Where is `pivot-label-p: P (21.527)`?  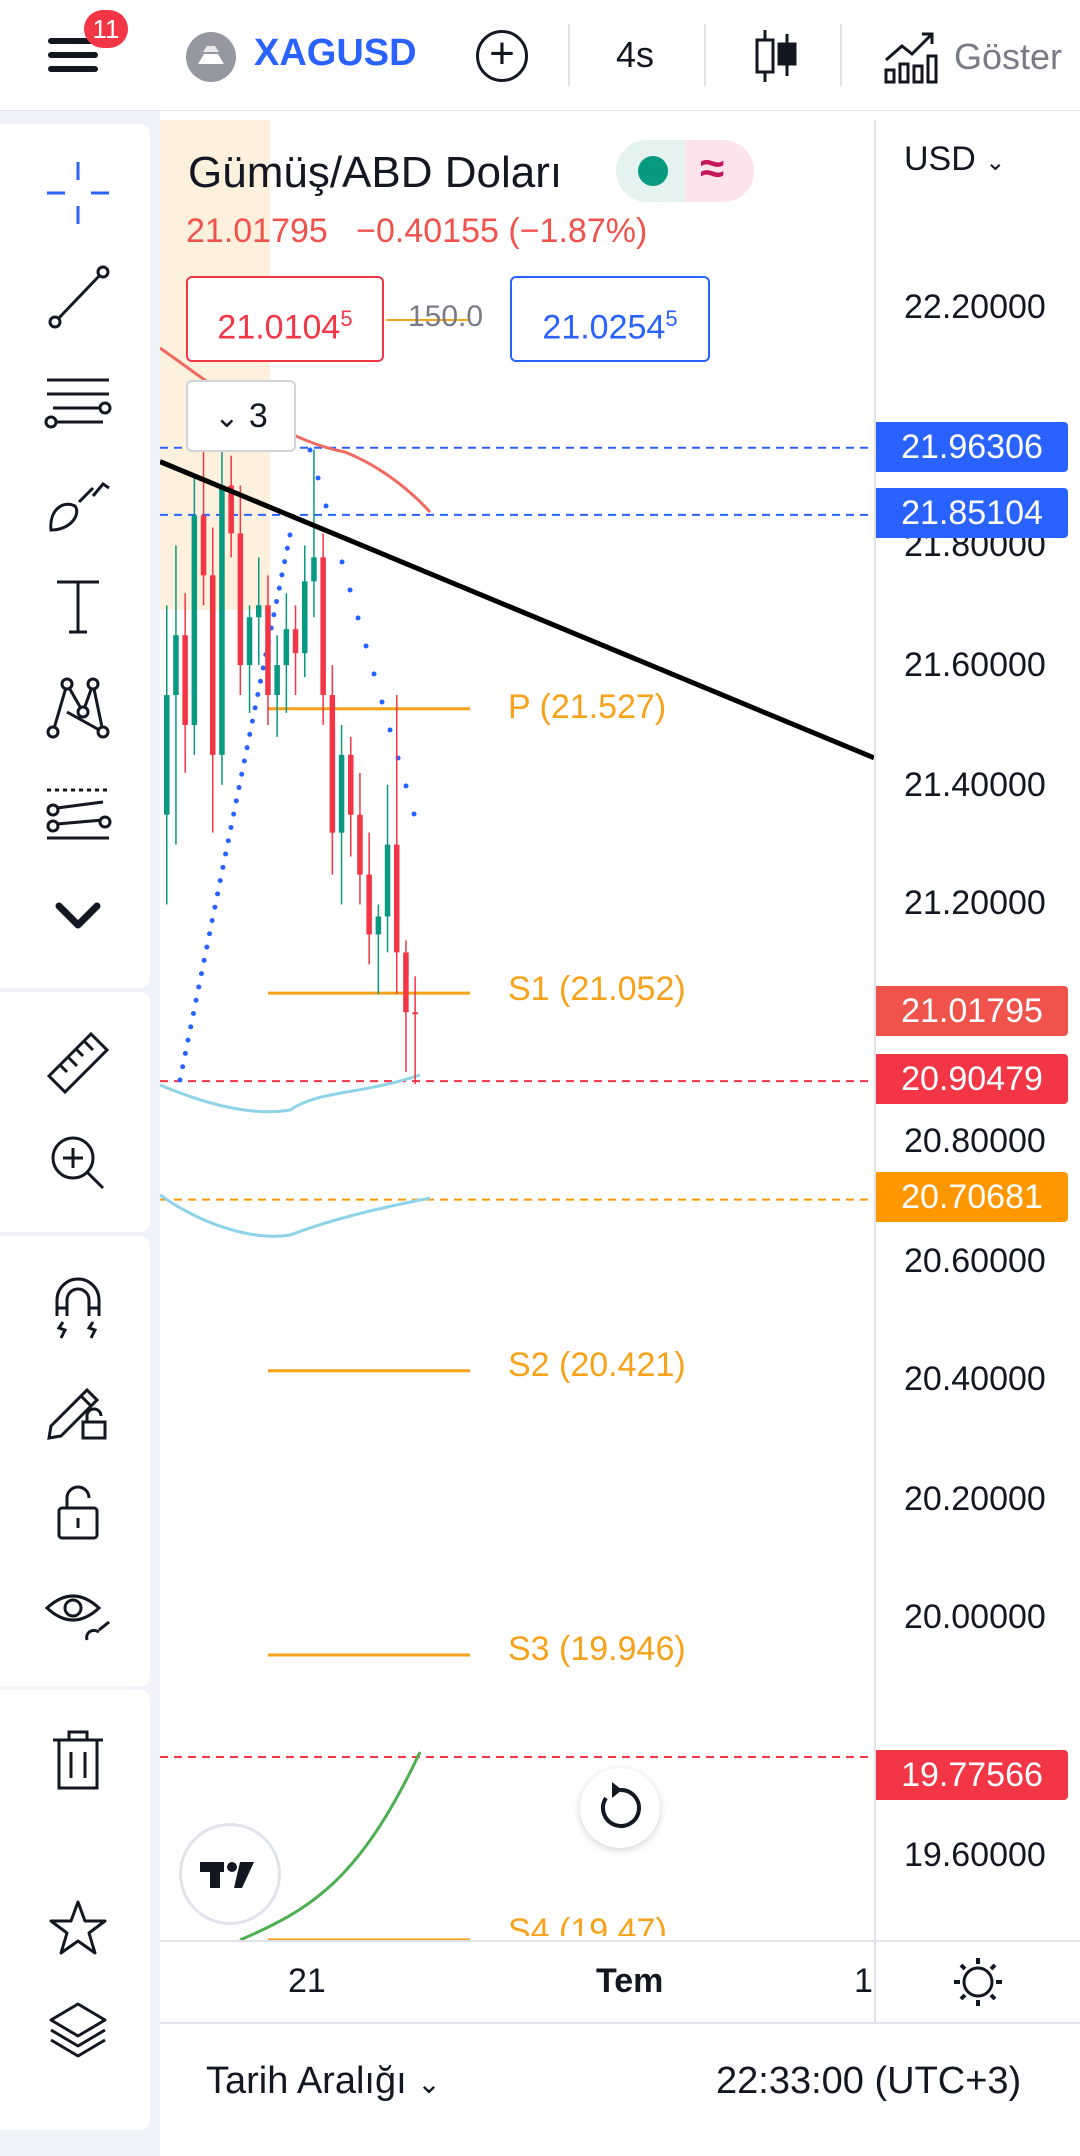
pivot-label-p: P (21.527) is located at coordinates (587, 707).